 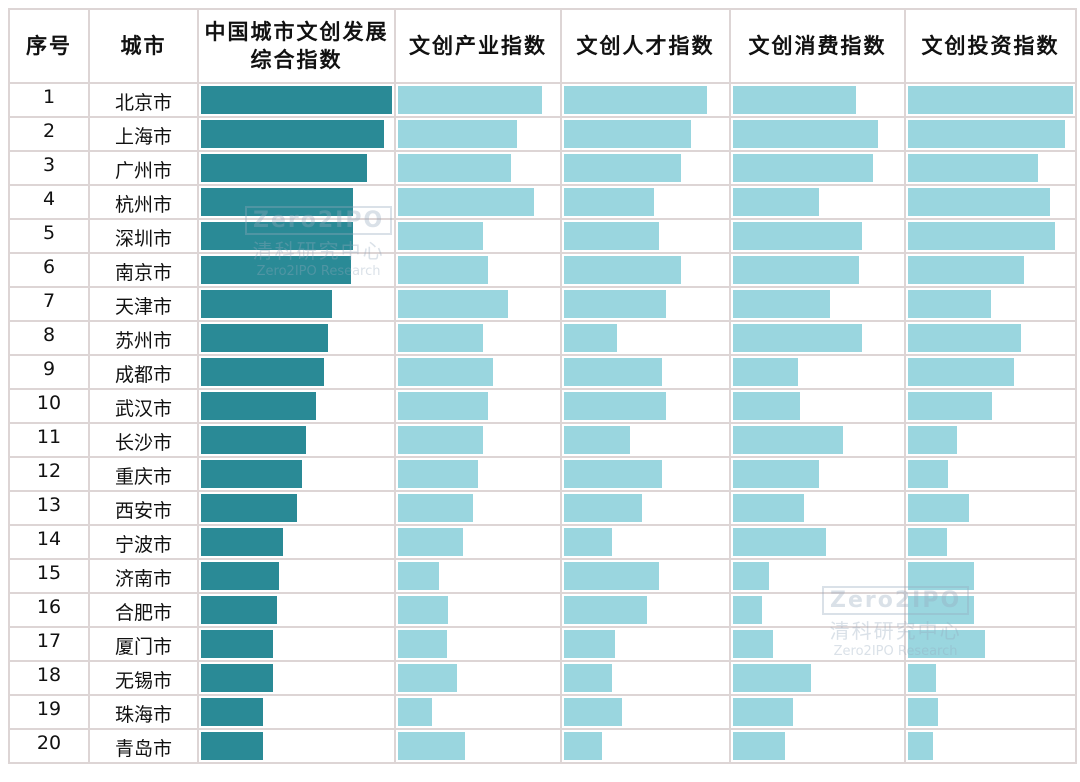 What do you see at coordinates (542, 508) in the screenshot?
I see `table-row: 13 西安市` at bounding box center [542, 508].